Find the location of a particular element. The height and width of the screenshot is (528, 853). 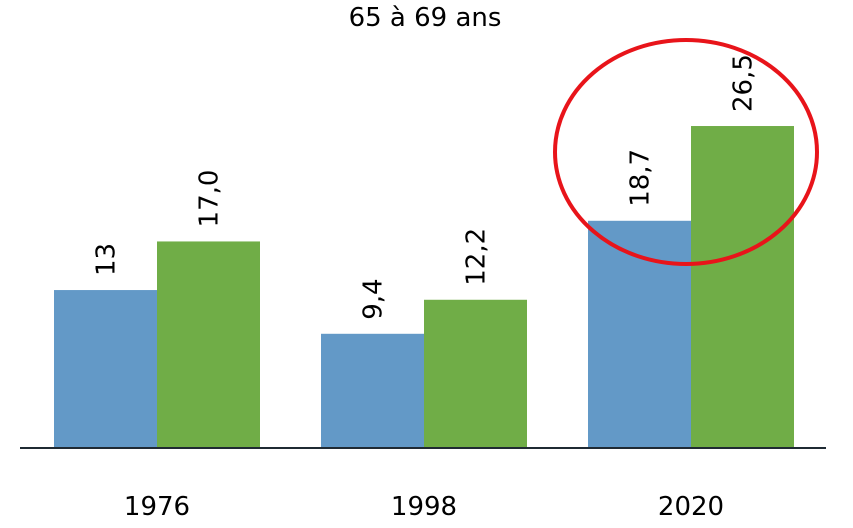

value-label: 13 is located at coordinates (107, 259).